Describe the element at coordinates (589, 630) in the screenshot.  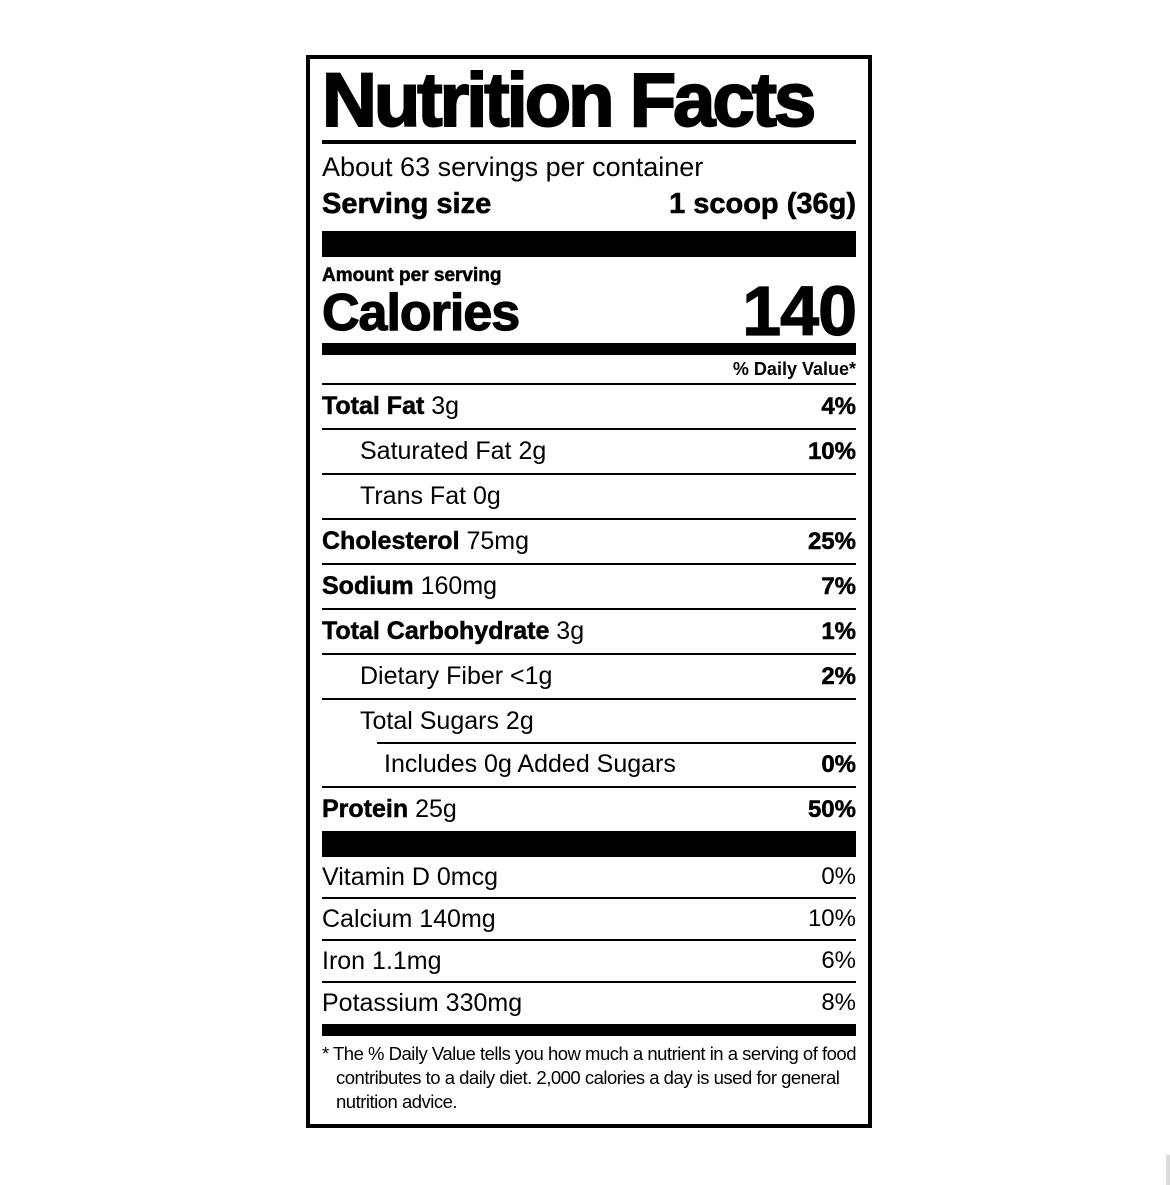
I see `nutrient-row-total-carbohydrate: Total Carbohydrate 3g 1%` at that location.